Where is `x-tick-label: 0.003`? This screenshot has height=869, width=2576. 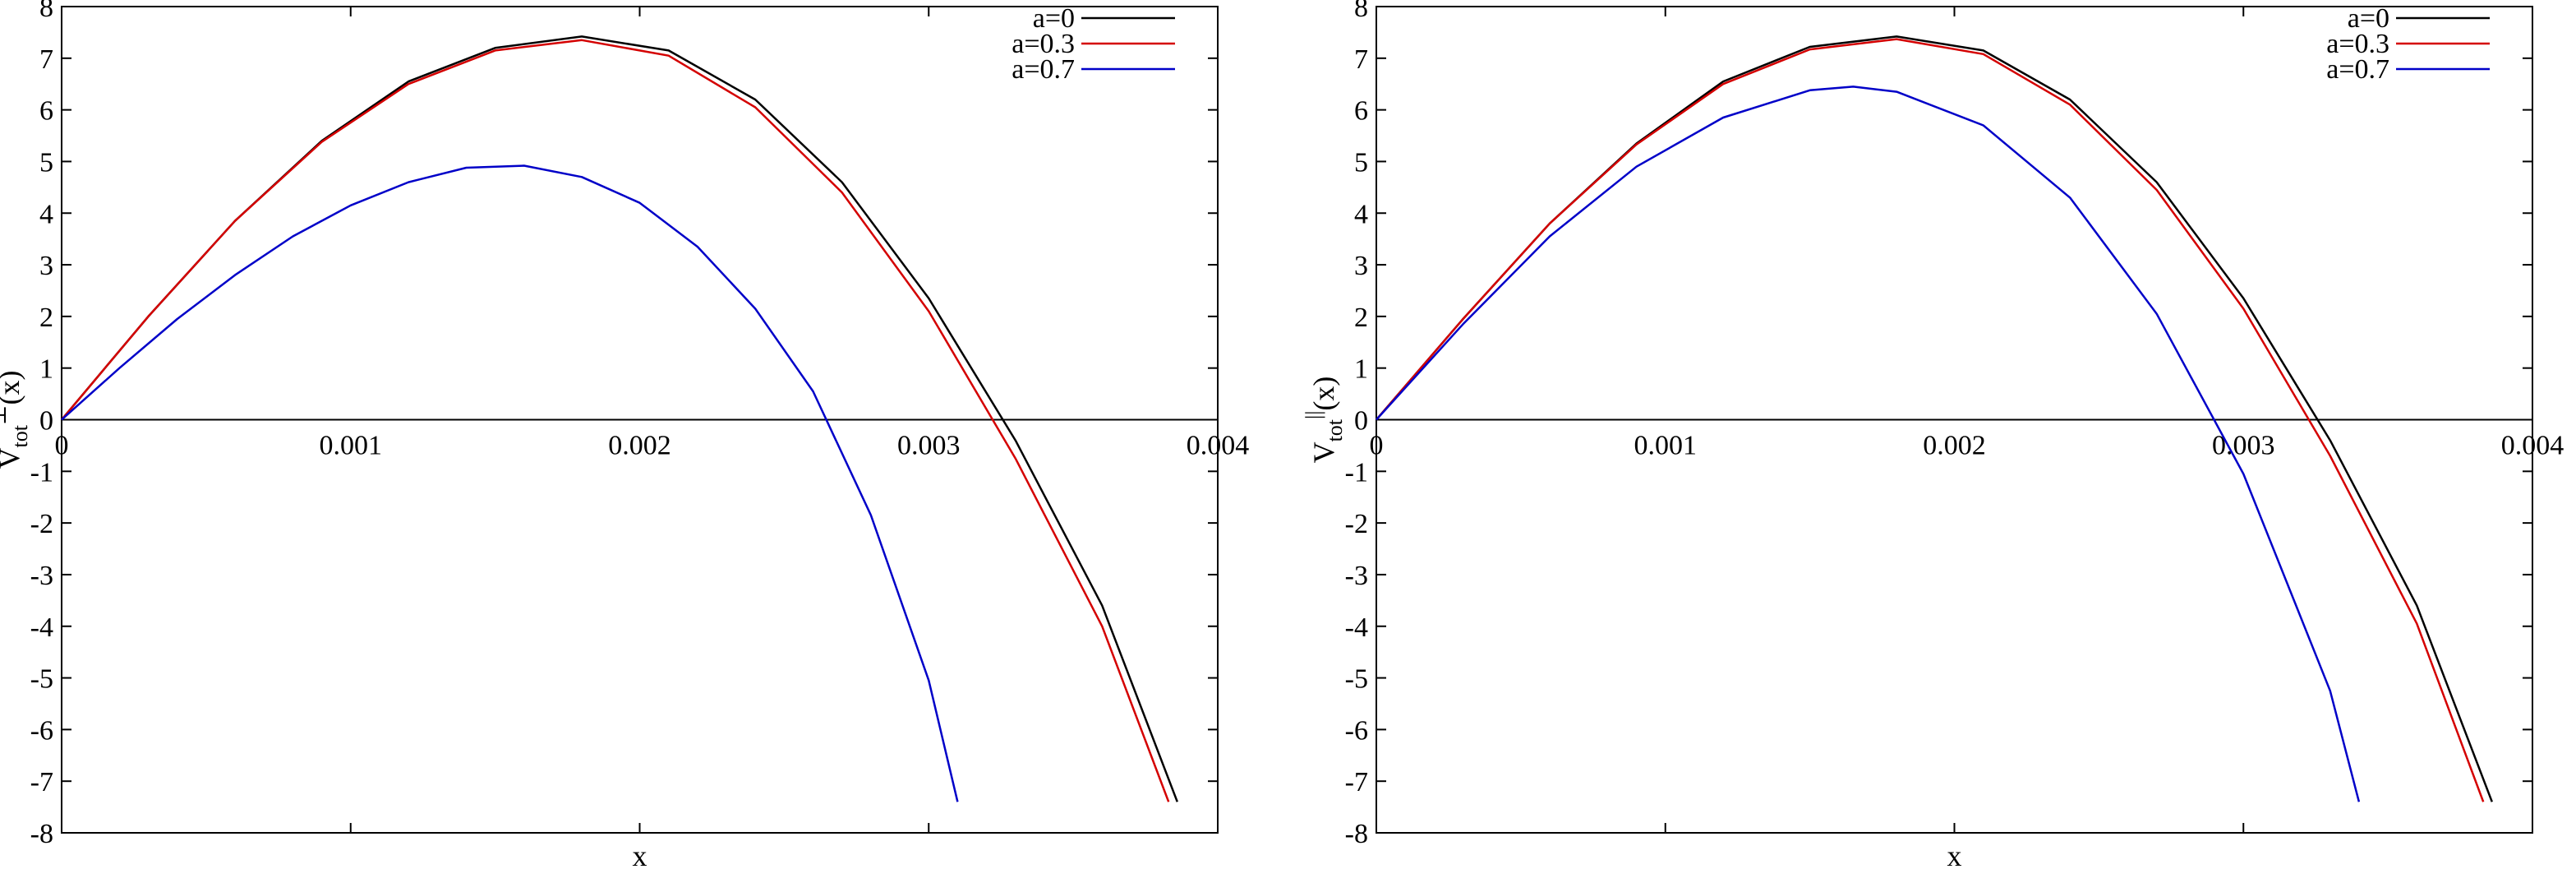
x-tick-label: 0.003 is located at coordinates (929, 446).